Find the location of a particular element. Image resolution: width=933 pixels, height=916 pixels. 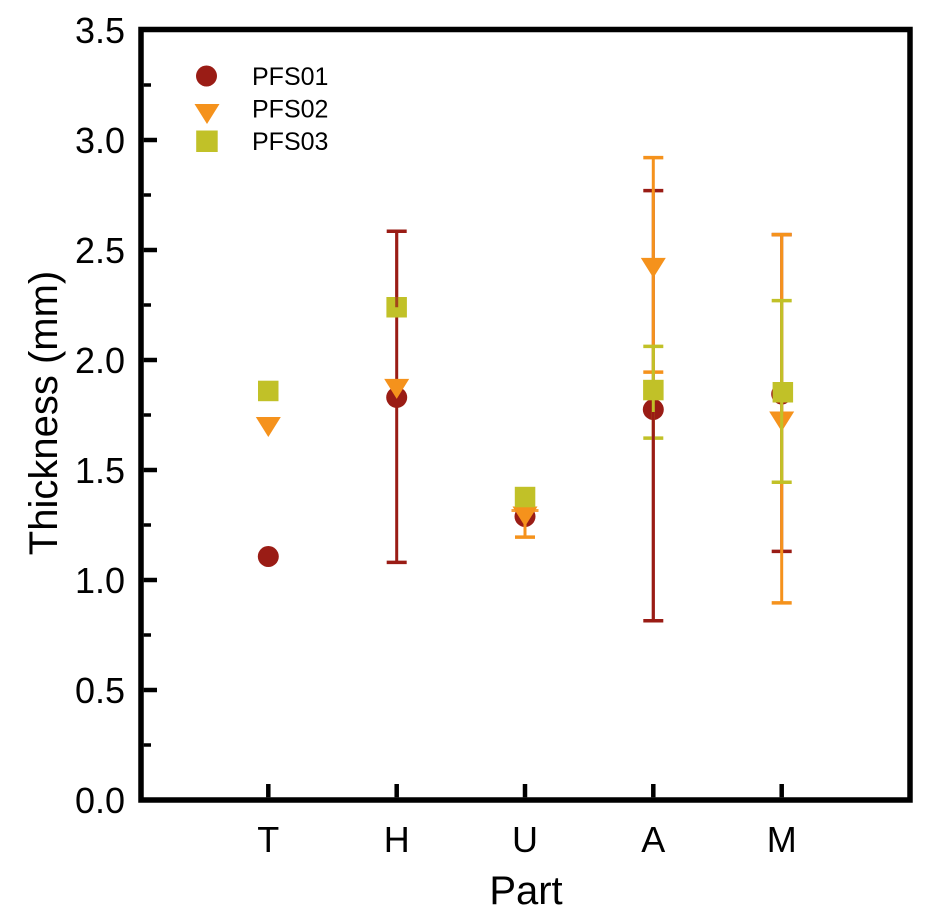

svg-text: 2.5 is located at coordinates (100, 250).